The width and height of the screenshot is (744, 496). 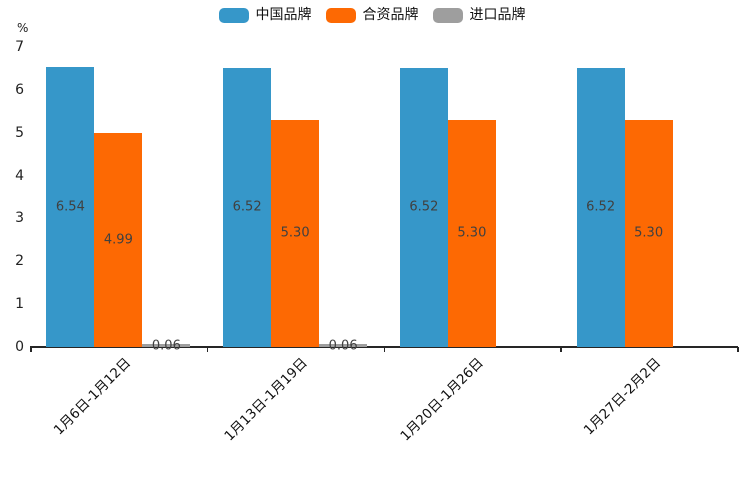 I want to click on y-tick-label-4: 4, so click(x=19, y=175).